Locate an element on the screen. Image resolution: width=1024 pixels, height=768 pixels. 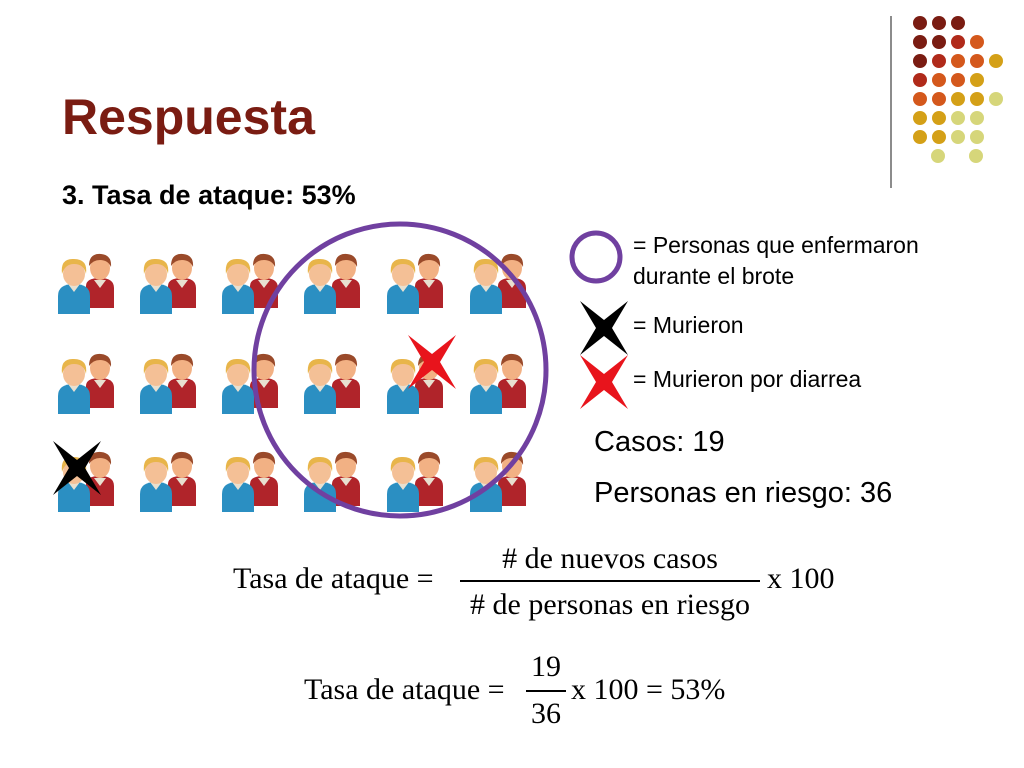
legend-circle-icon is located at coordinates (596, 257).